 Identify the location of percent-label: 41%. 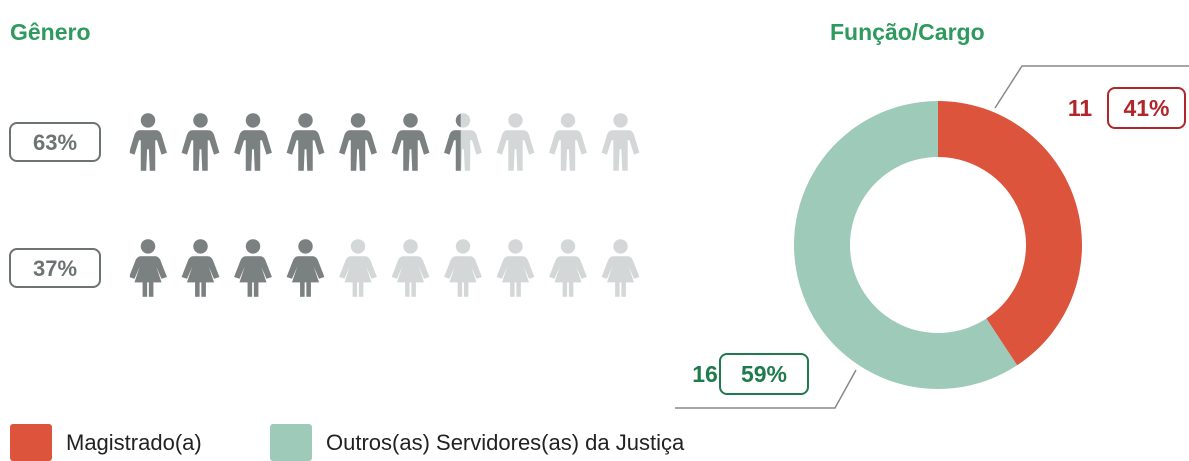
(1146, 108).